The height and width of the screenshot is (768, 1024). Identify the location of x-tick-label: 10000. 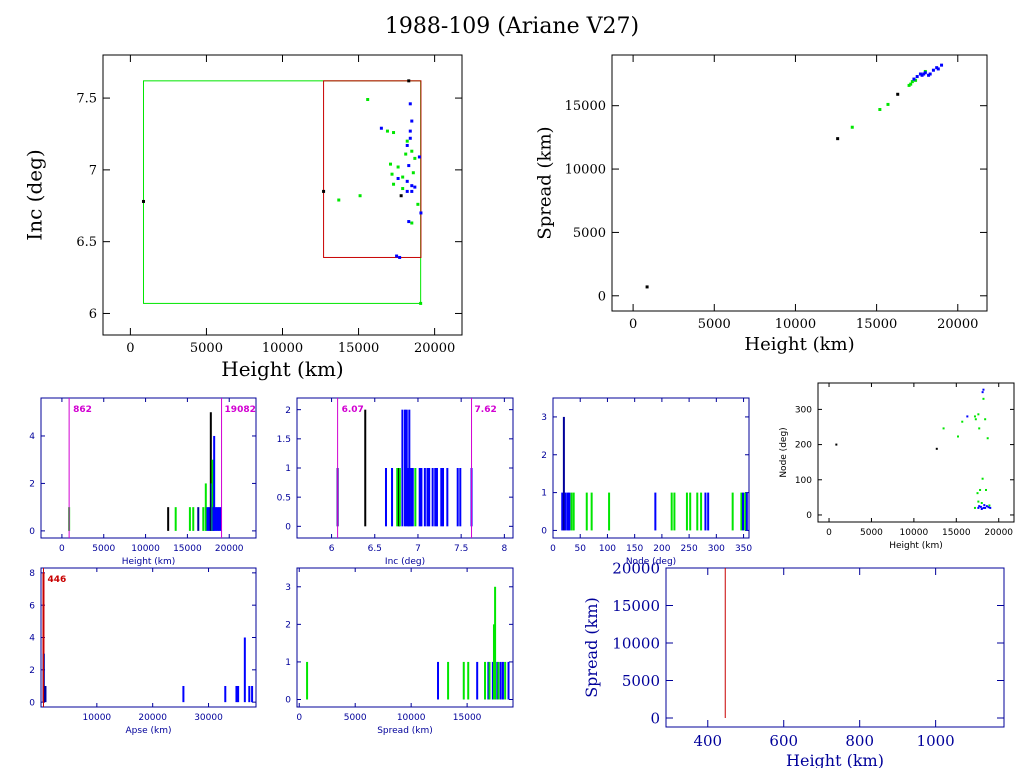
(914, 533).